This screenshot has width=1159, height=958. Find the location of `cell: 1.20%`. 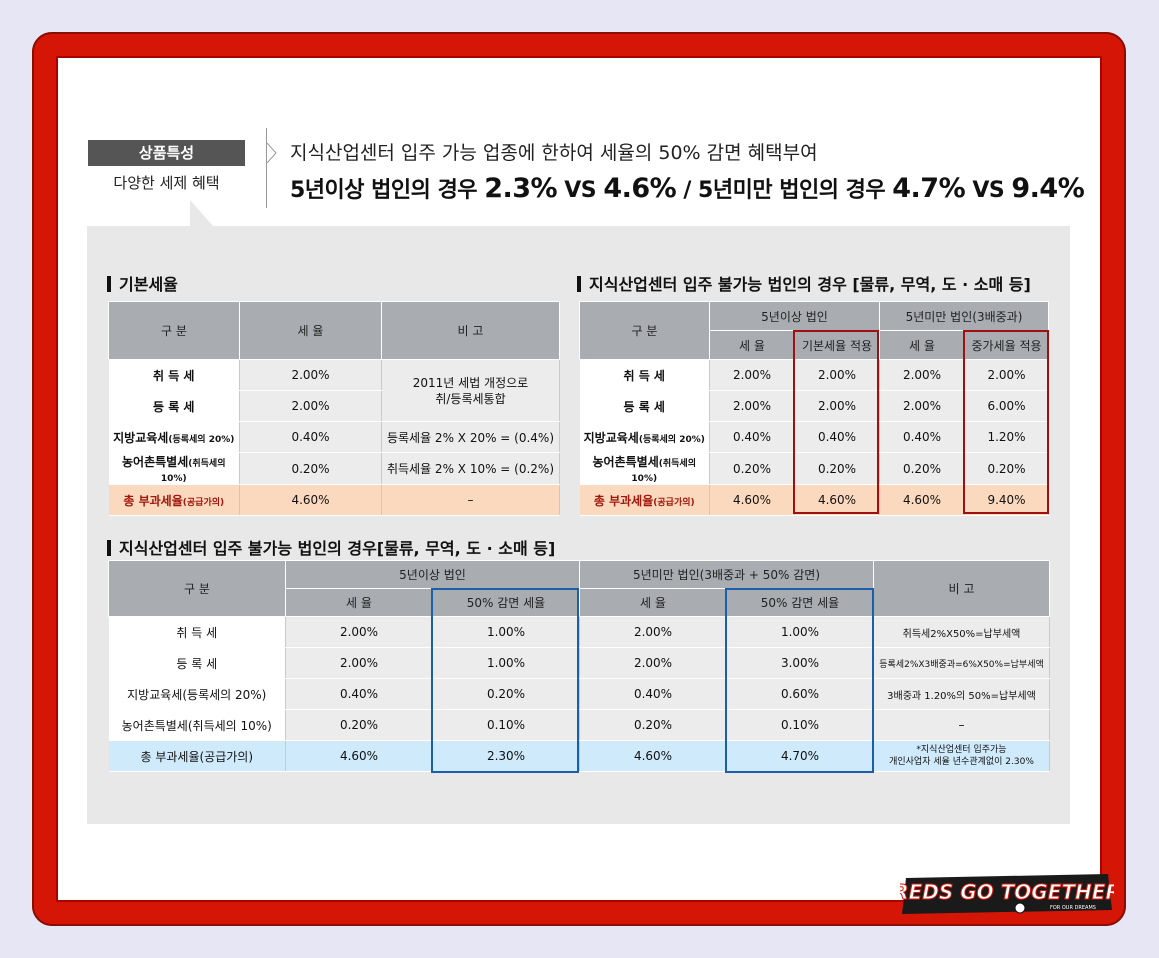

cell: 1.20% is located at coordinates (1006, 437).